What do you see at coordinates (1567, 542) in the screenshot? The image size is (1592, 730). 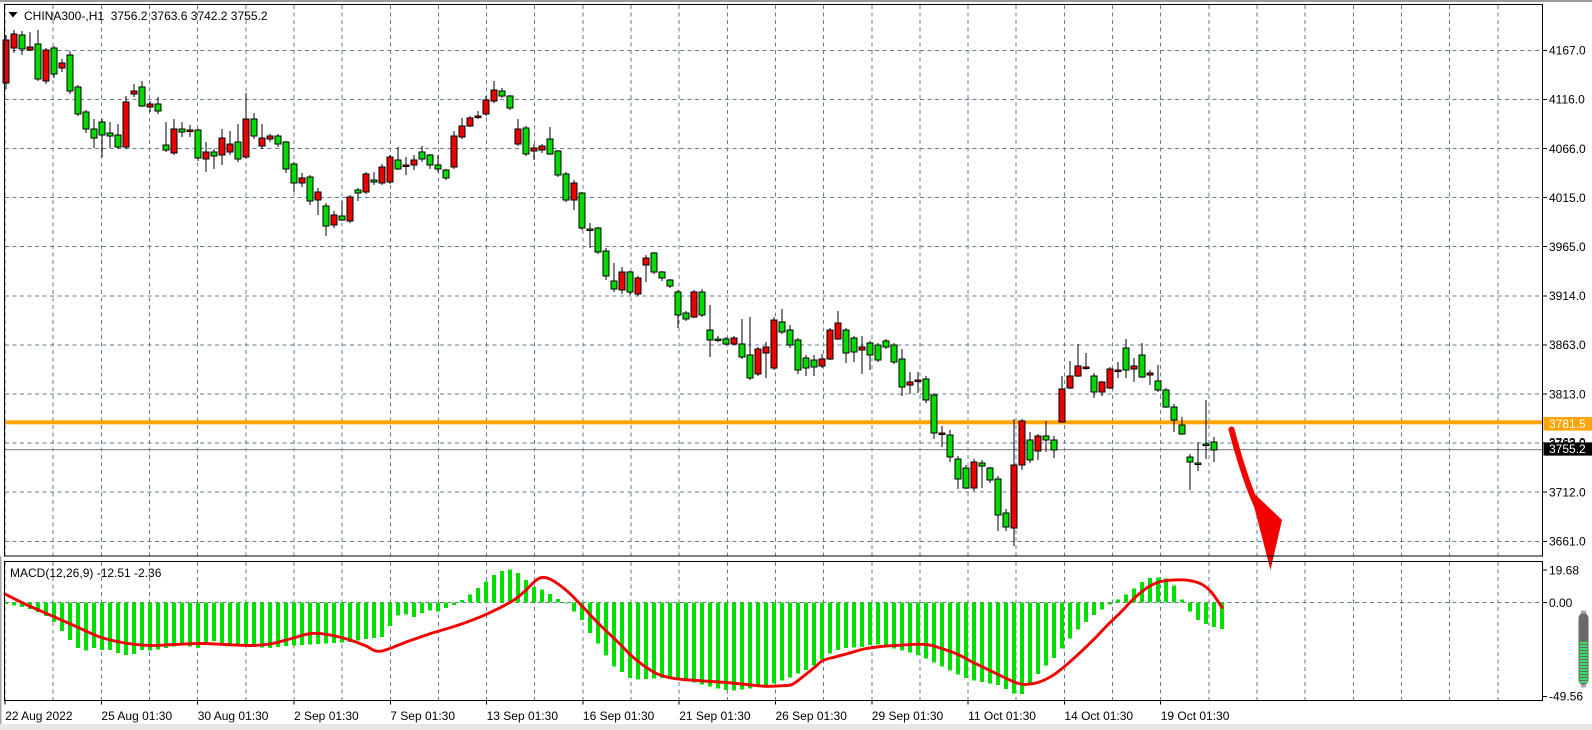 I see `svg-text: 3661.0` at bounding box center [1567, 542].